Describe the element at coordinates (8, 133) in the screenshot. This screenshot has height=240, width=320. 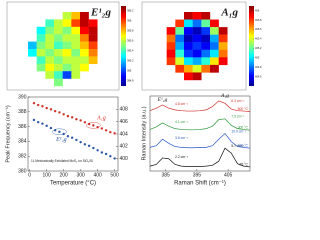
I see `y-axis-label: Peak Frequency (cm⁻¹)` at that location.